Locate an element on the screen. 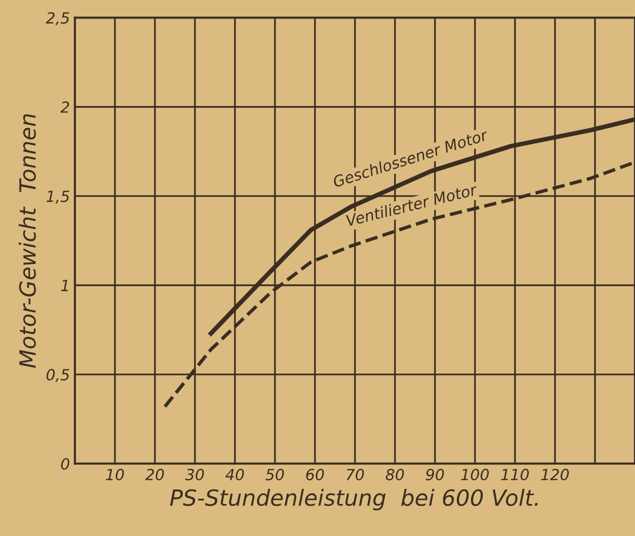 The image size is (635, 536). y-tick-label: 1,5 is located at coordinates (58, 197).